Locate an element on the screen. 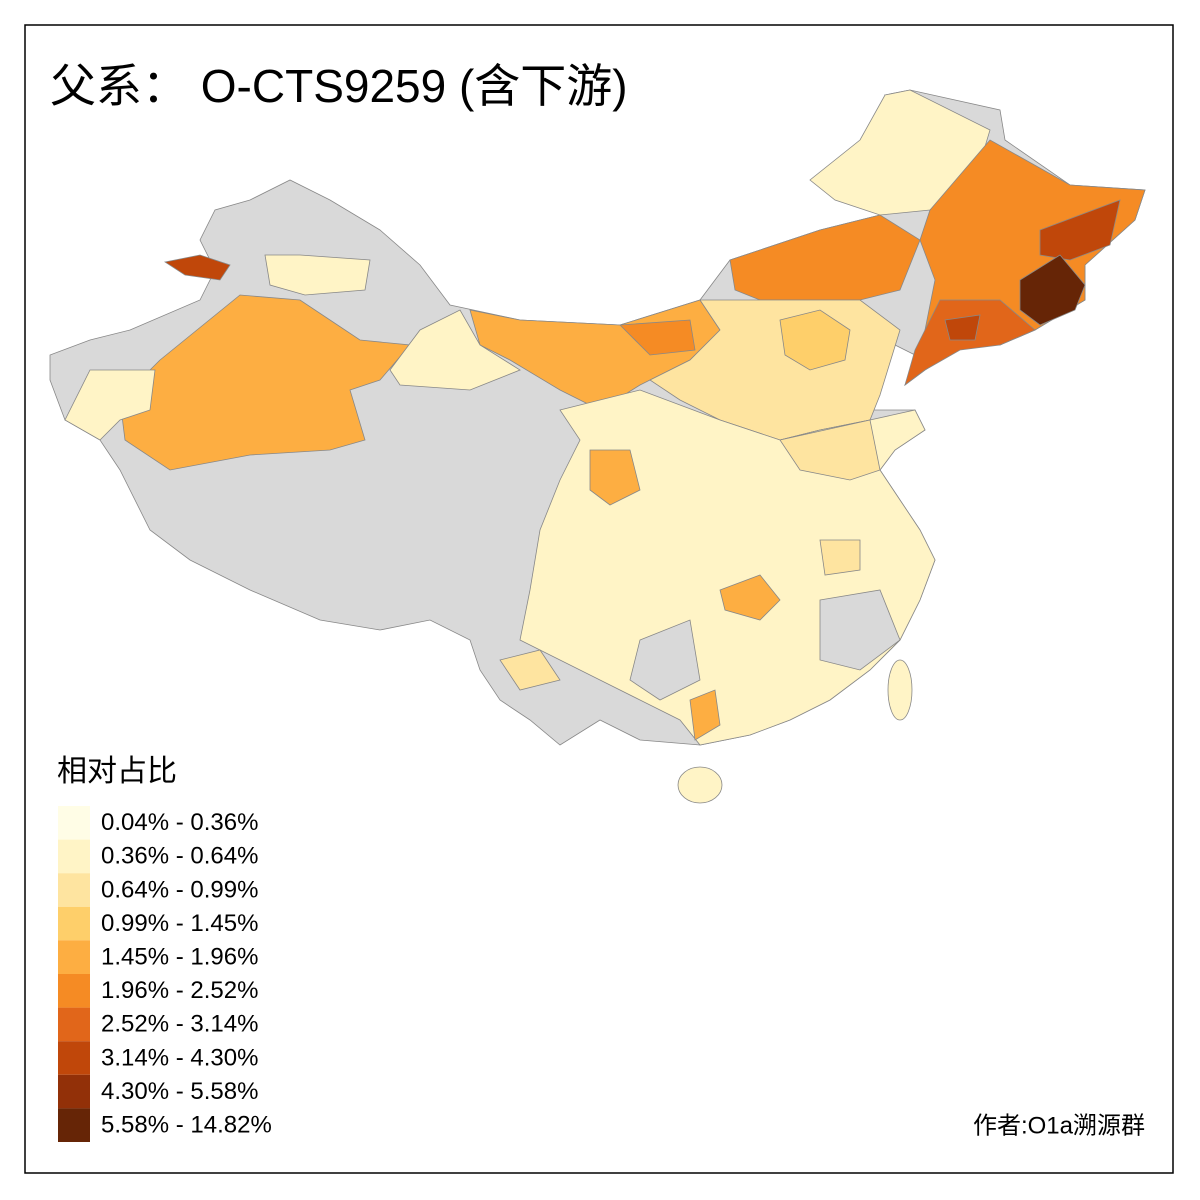  legend-label: 0.64% - 0.99% is located at coordinates (179, 889).